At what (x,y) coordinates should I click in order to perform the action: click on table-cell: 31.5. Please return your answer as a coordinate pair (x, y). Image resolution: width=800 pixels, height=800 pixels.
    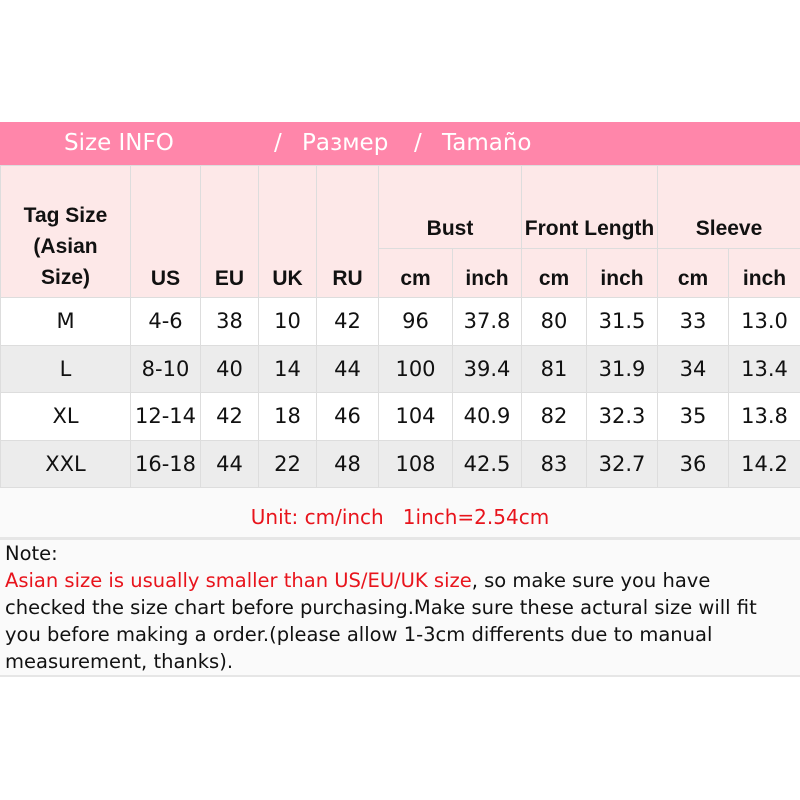
    Looking at the image, I should click on (622, 321).